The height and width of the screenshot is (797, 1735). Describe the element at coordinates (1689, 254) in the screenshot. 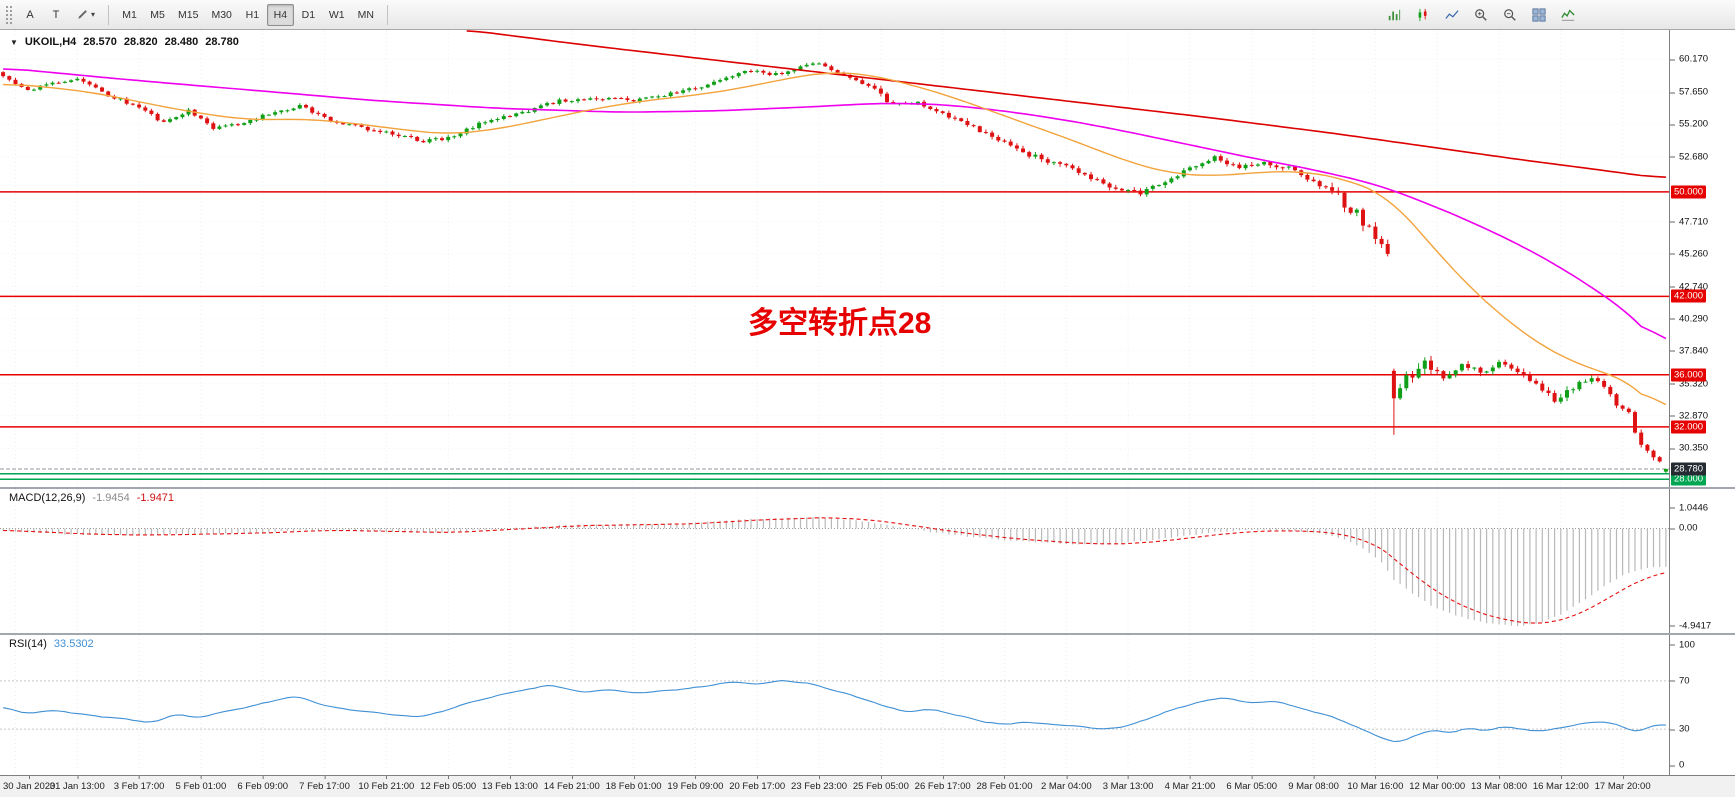

I see `axis-tick: 45.260` at that location.